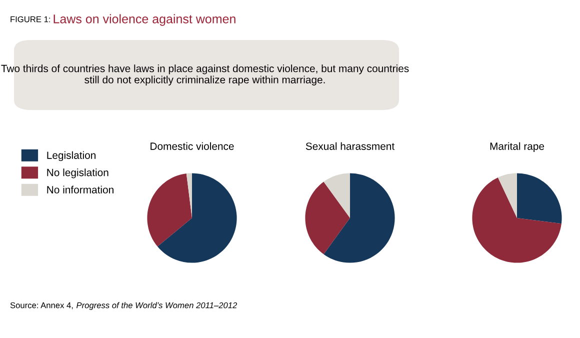 This screenshot has width=580, height=338. Describe the element at coordinates (77, 173) in the screenshot. I see `legend-label: No legislation` at that location.